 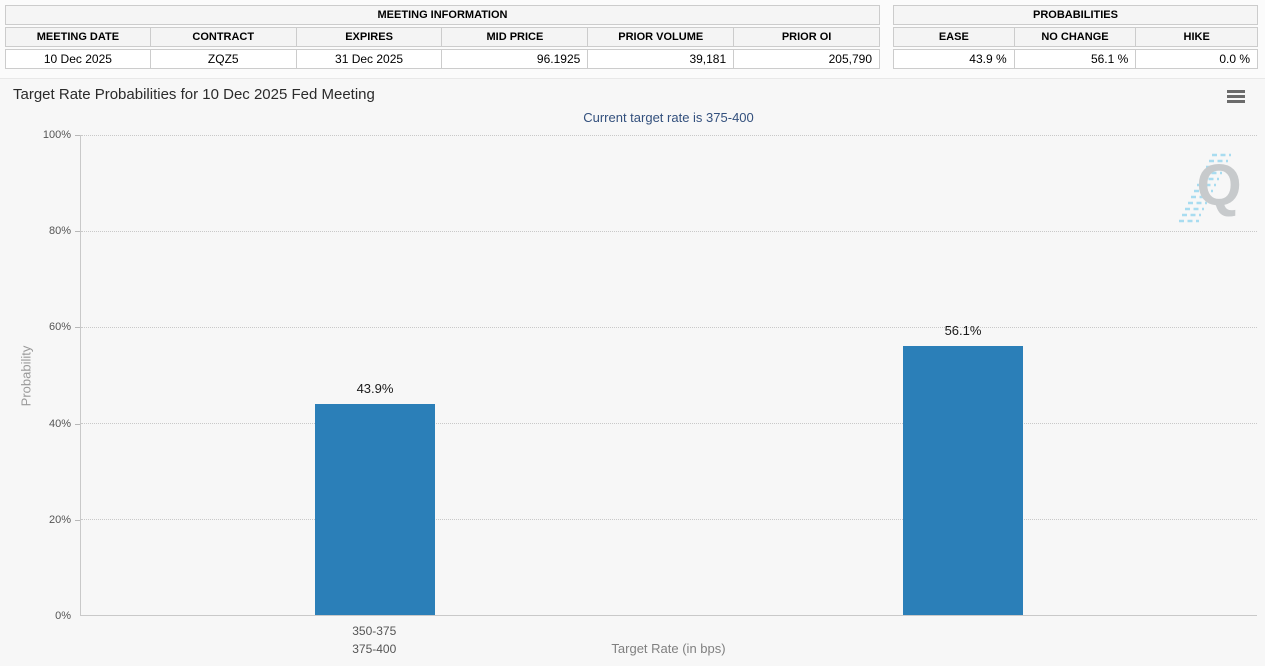 What do you see at coordinates (78, 37) in the screenshot?
I see `col-meeting-date: MEETING DATE` at bounding box center [78, 37].